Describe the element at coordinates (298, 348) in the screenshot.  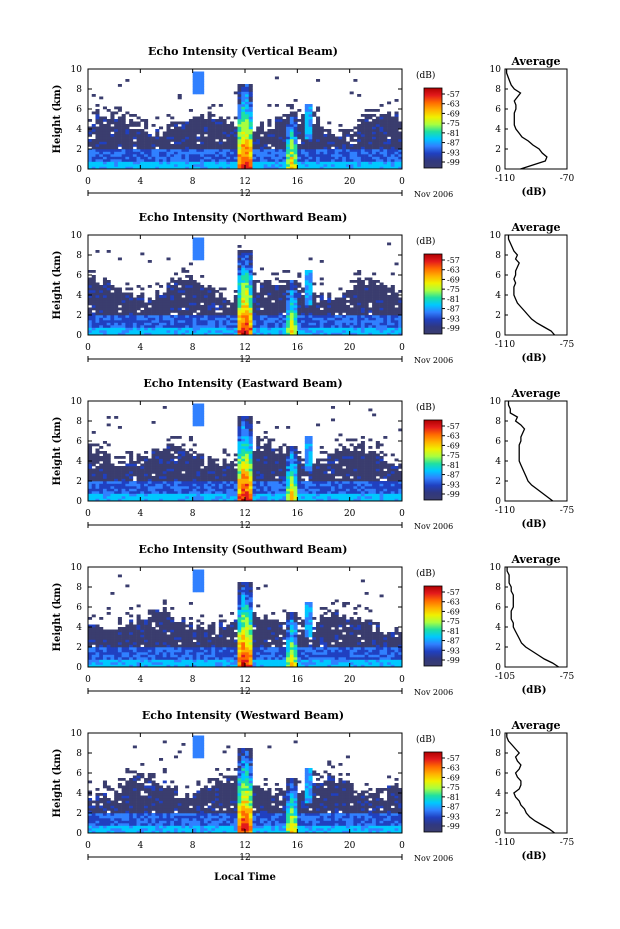
I see `x-tick-label: 16` at that location.